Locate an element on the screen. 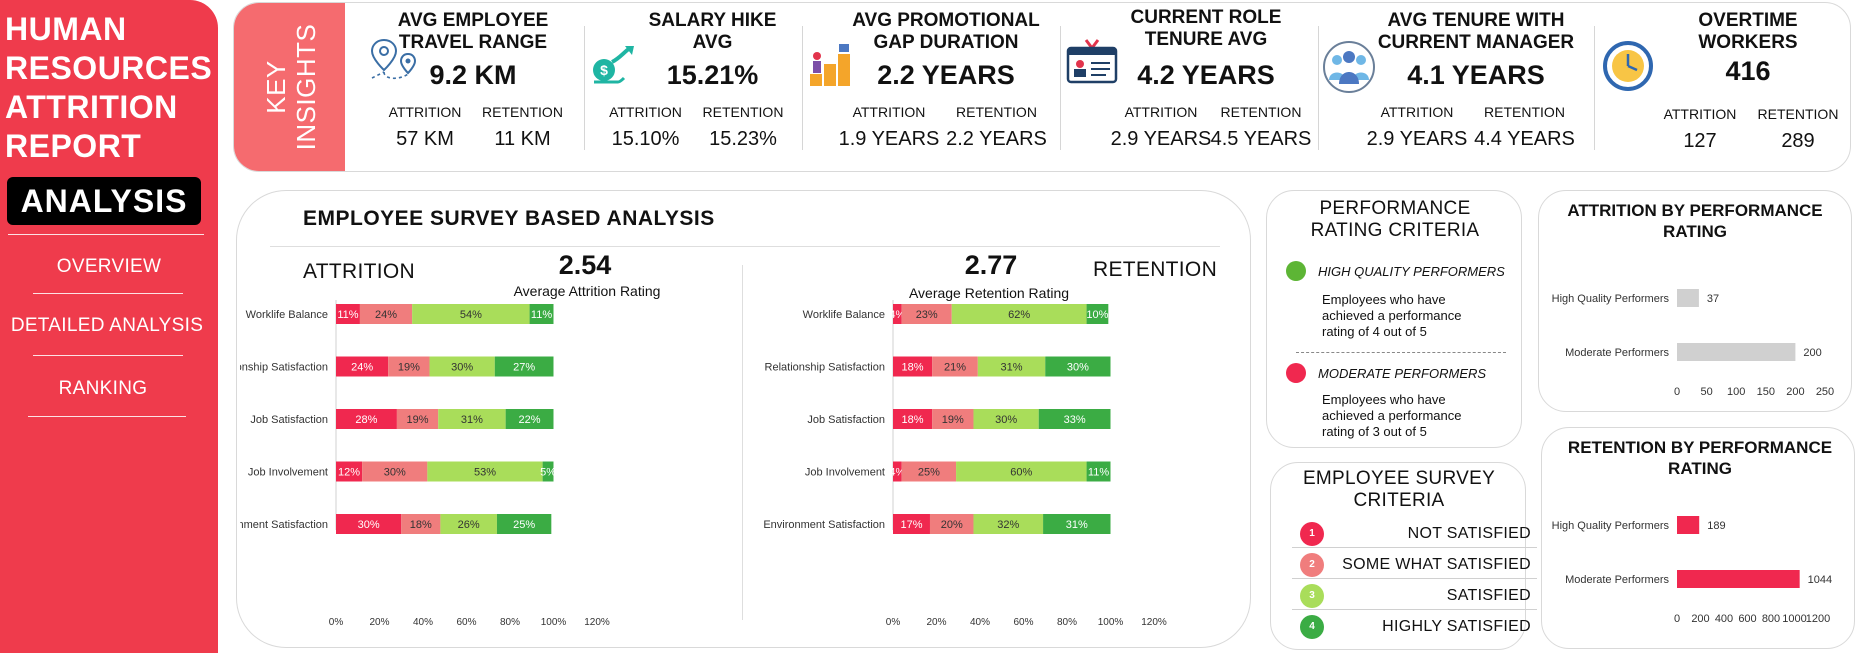  kpi-retention-value: 11 KM is located at coordinates (522, 139).